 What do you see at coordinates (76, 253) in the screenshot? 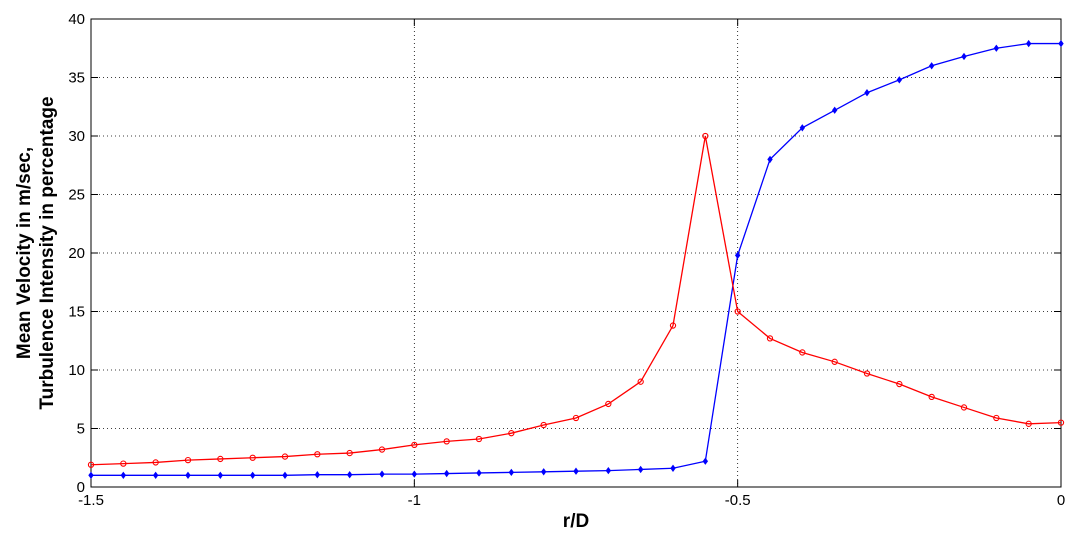
I see `y-tick-label: 20` at bounding box center [76, 253].